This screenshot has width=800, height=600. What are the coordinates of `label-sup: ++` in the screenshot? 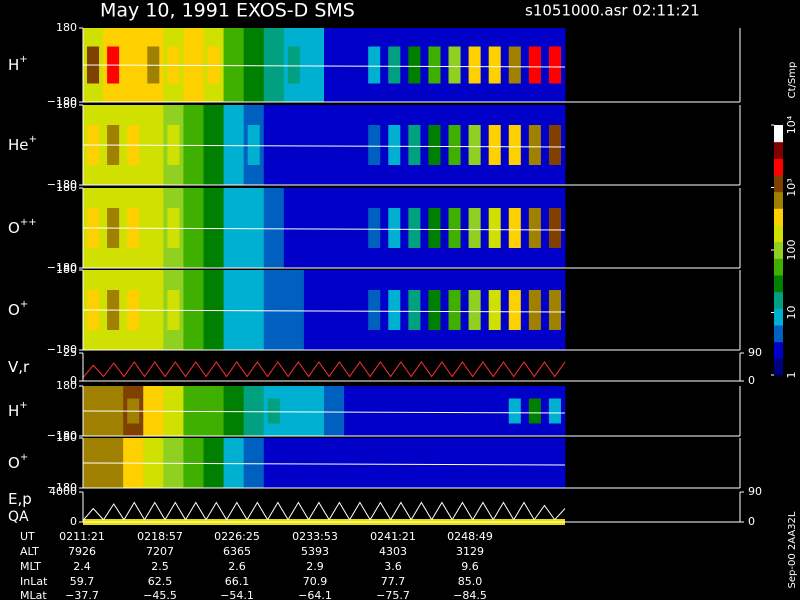 It's located at (28, 222).